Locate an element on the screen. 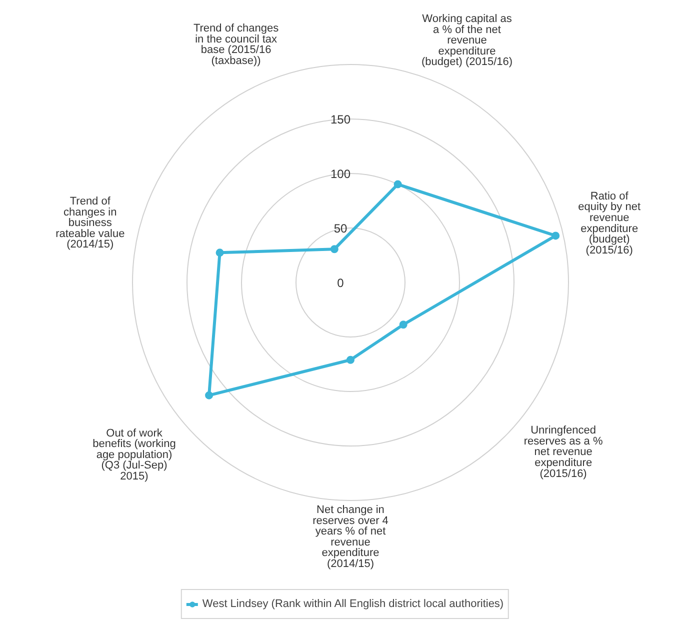 The width and height of the screenshot is (689, 622). spoke-label: Trend of changes in the council tax base (2015/16 (taxbase)) is located at coordinates (236, 45).